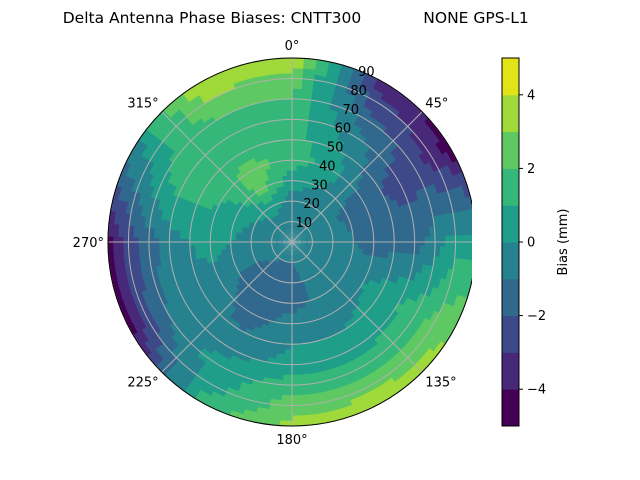 The height and width of the screenshot is (480, 640). Describe the element at coordinates (212, 18) in the screenshot. I see `chart-title-left: Delta Antenna Phase Biases: CNTT300` at that location.